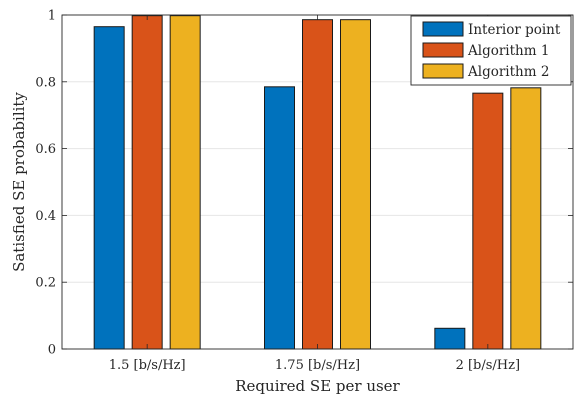  What do you see at coordinates (52, 350) in the screenshot?
I see `y-tick-label: 0` at bounding box center [52, 350].